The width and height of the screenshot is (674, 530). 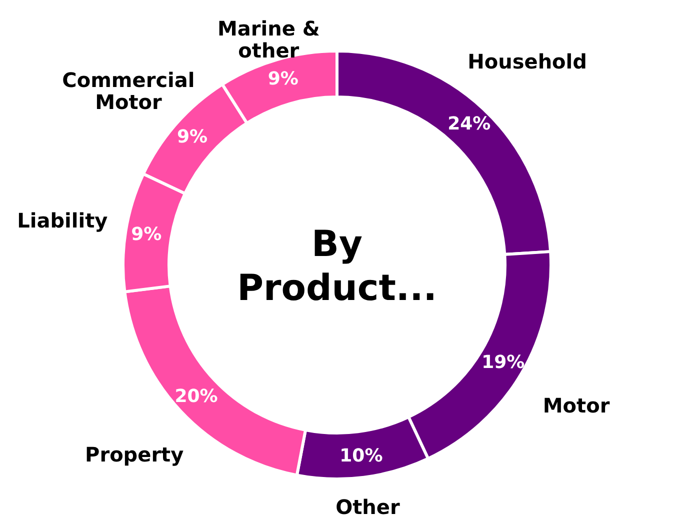 What do you see at coordinates (268, 39) in the screenshot?
I see `slice-label: Marine & other` at bounding box center [268, 39].